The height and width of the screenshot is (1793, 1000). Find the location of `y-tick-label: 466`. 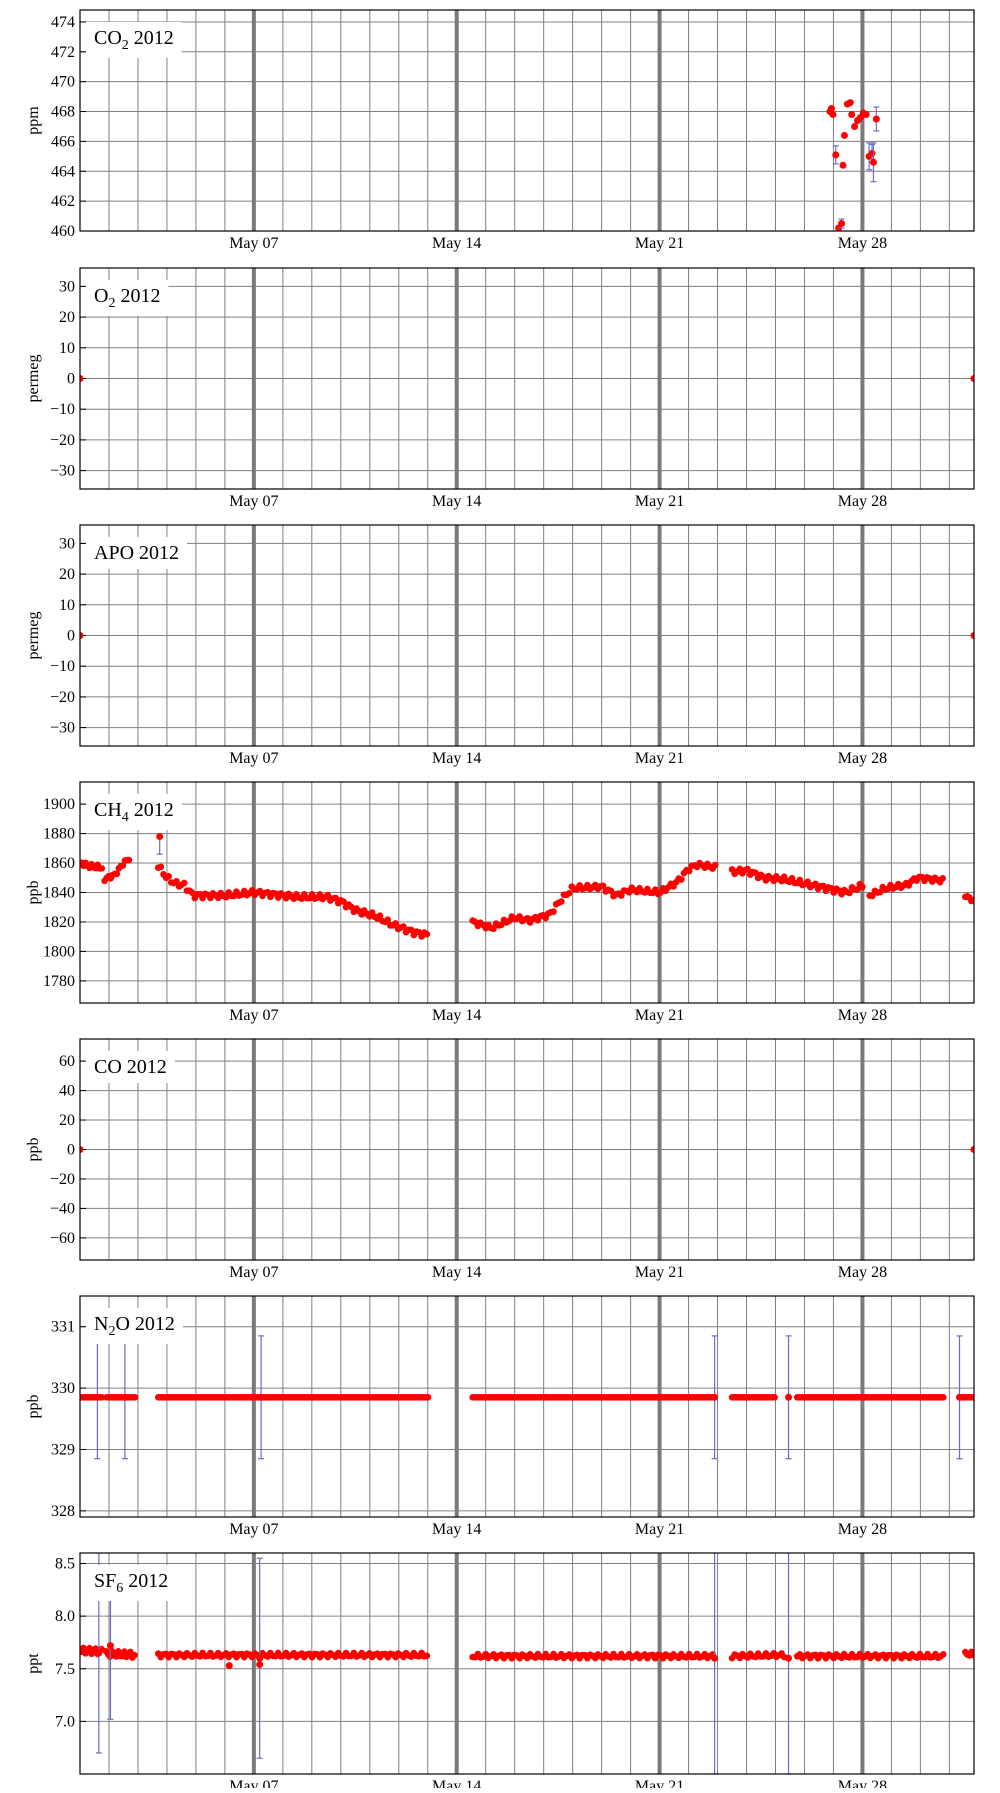

y-tick-label: 466 is located at coordinates (63, 141).